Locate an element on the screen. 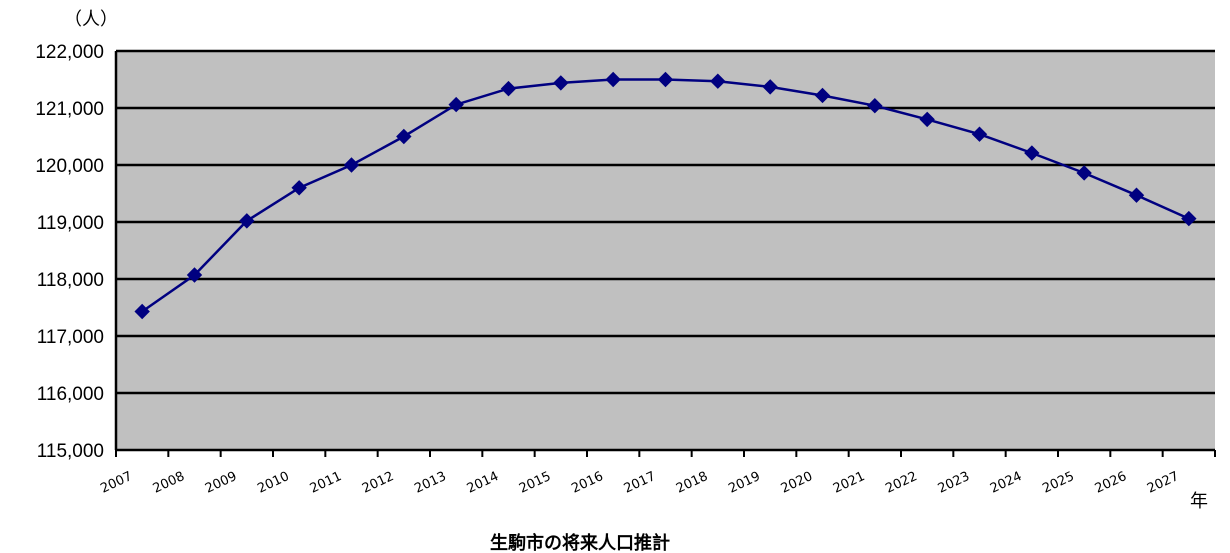 Image resolution: width=1230 pixels, height=553 pixels. x-tick-label: 2025 is located at coordinates (1058, 483).